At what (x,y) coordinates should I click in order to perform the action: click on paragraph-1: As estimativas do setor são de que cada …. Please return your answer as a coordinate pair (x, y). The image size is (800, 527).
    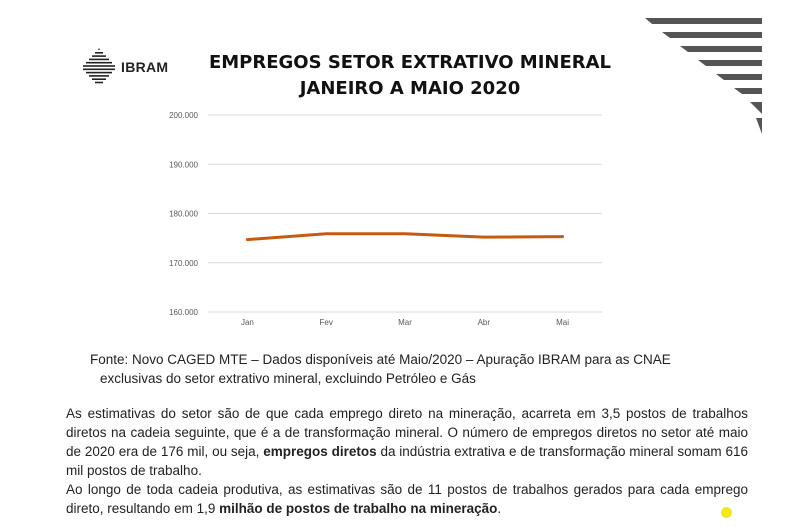
    Looking at the image, I should click on (407, 442).